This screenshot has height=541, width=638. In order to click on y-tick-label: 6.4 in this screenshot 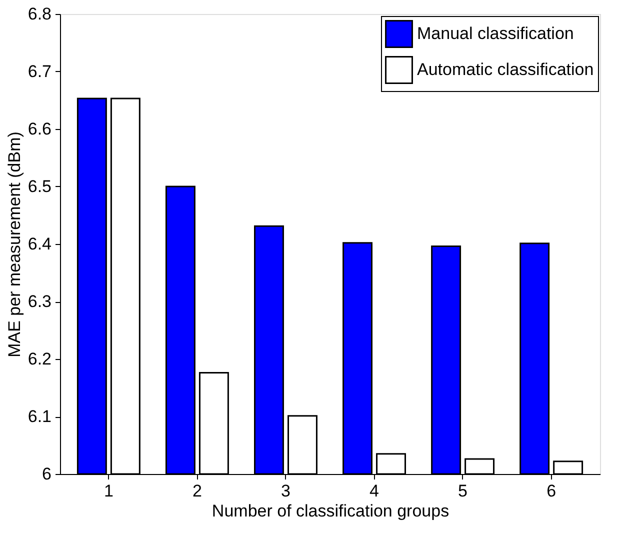, I will do `click(40, 244)`.